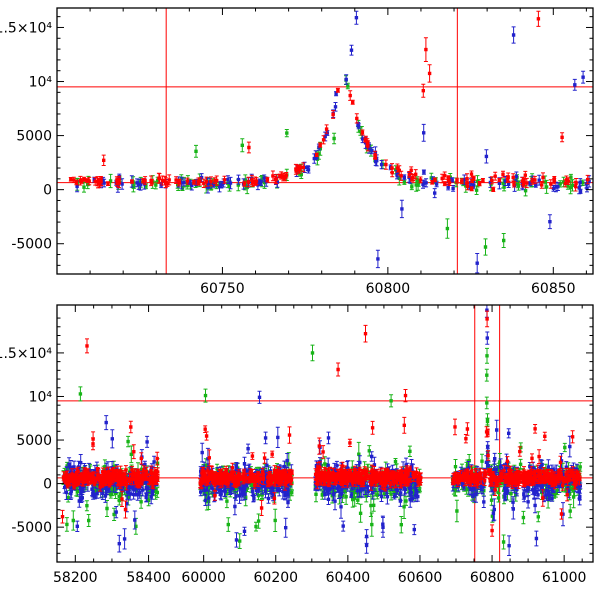  I want to click on x-tick-label: 61000, so click(564, 578).